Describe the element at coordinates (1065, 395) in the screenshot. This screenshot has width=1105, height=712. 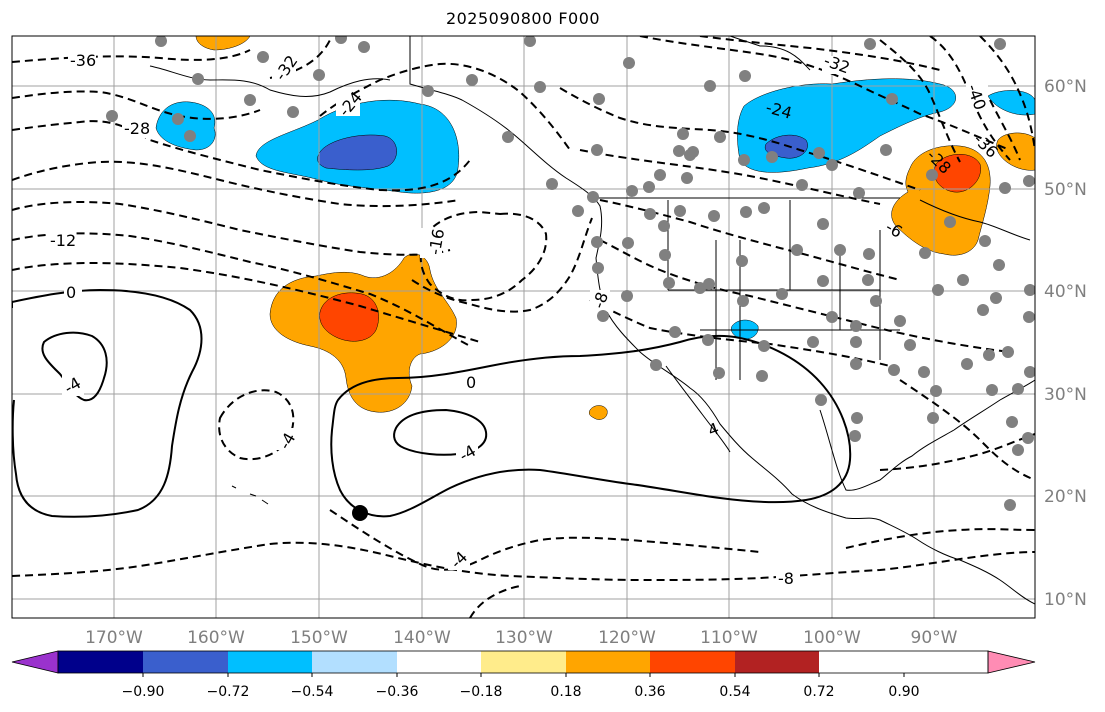
I see `lat-label: 30°N` at that location.